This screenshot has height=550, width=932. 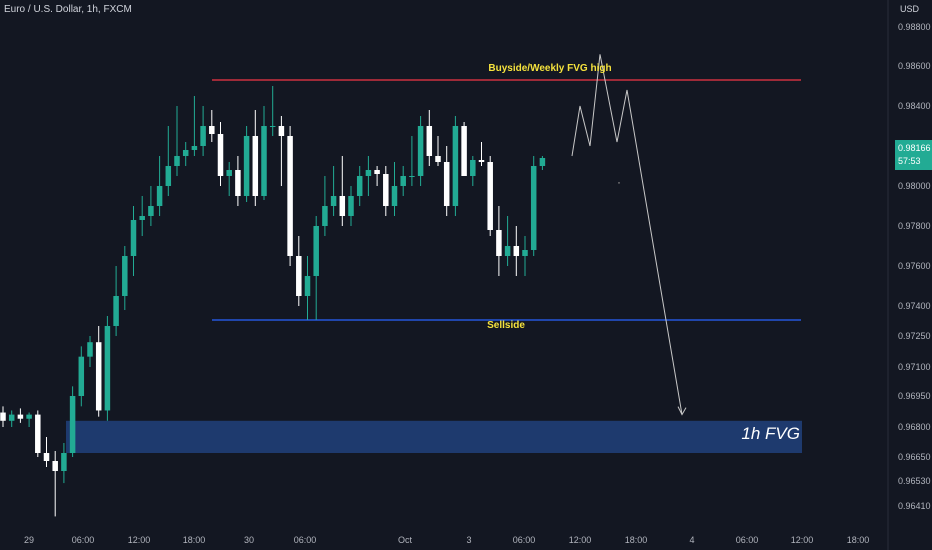 I want to click on projection-path, so click(x=627, y=234).